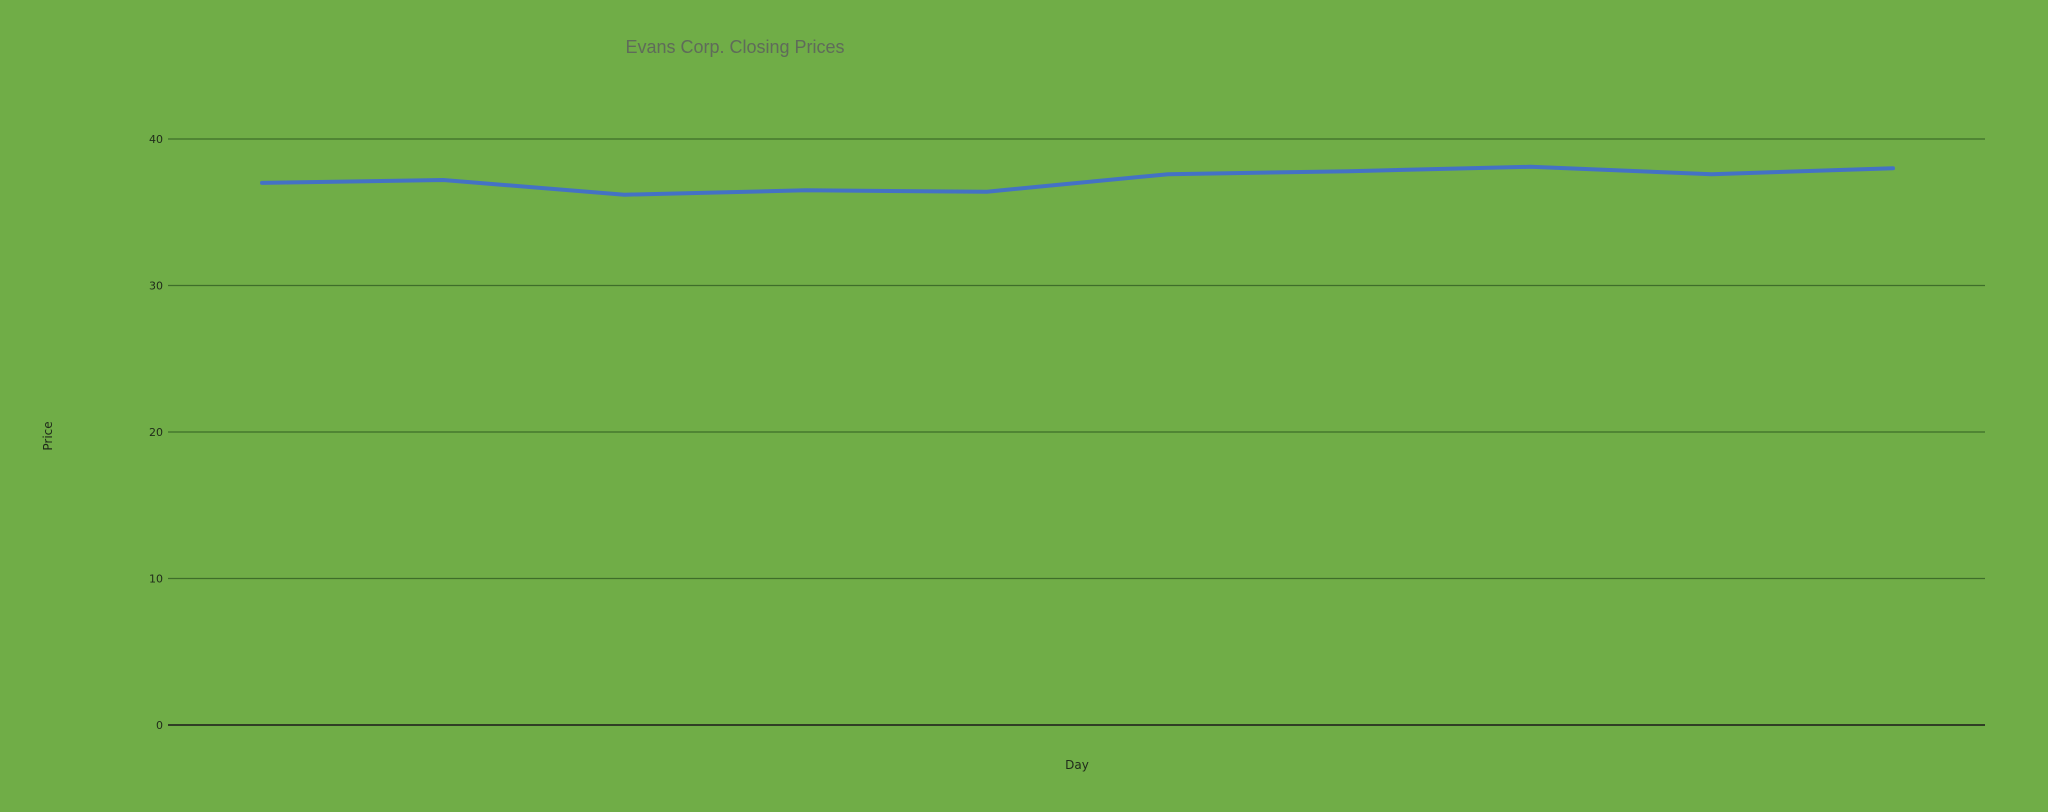 The height and width of the screenshot is (812, 2048). I want to click on y-tick-label-0: 0, so click(159, 725).